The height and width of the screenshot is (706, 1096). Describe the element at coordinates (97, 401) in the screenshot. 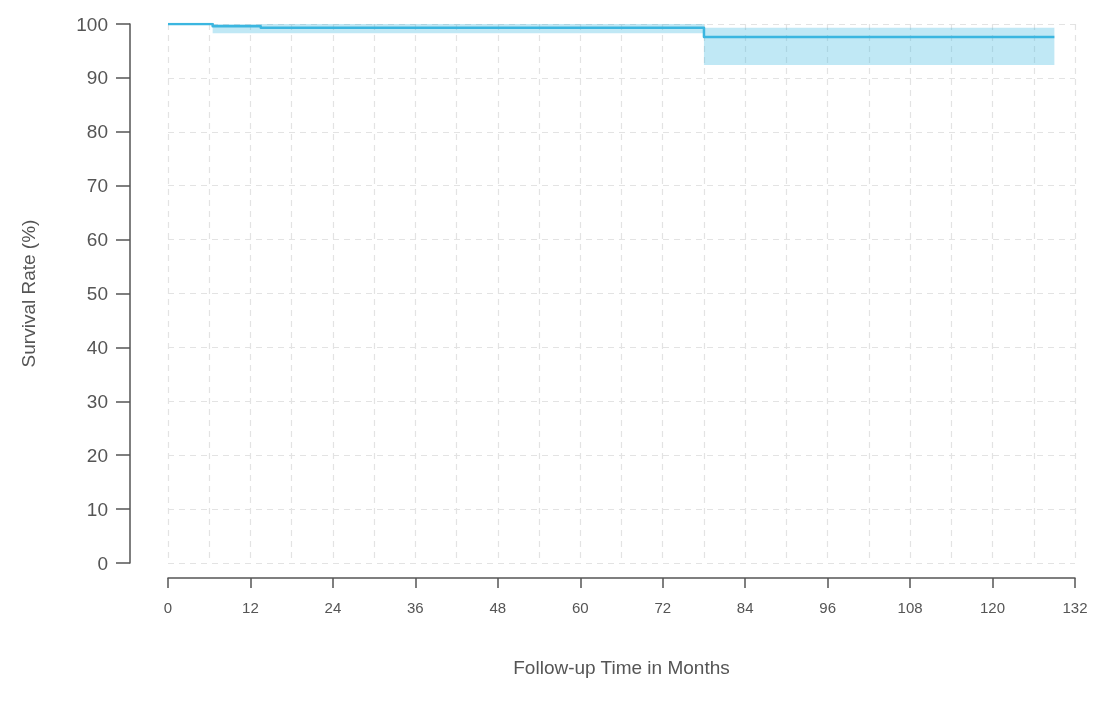

I see `y-tick-label: 30` at that location.